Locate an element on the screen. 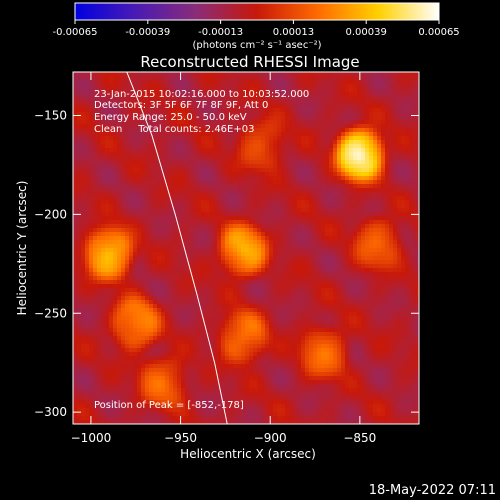 This screenshot has width=500, height=500. colorbar-tick-label: -0.00013 is located at coordinates (220, 32).